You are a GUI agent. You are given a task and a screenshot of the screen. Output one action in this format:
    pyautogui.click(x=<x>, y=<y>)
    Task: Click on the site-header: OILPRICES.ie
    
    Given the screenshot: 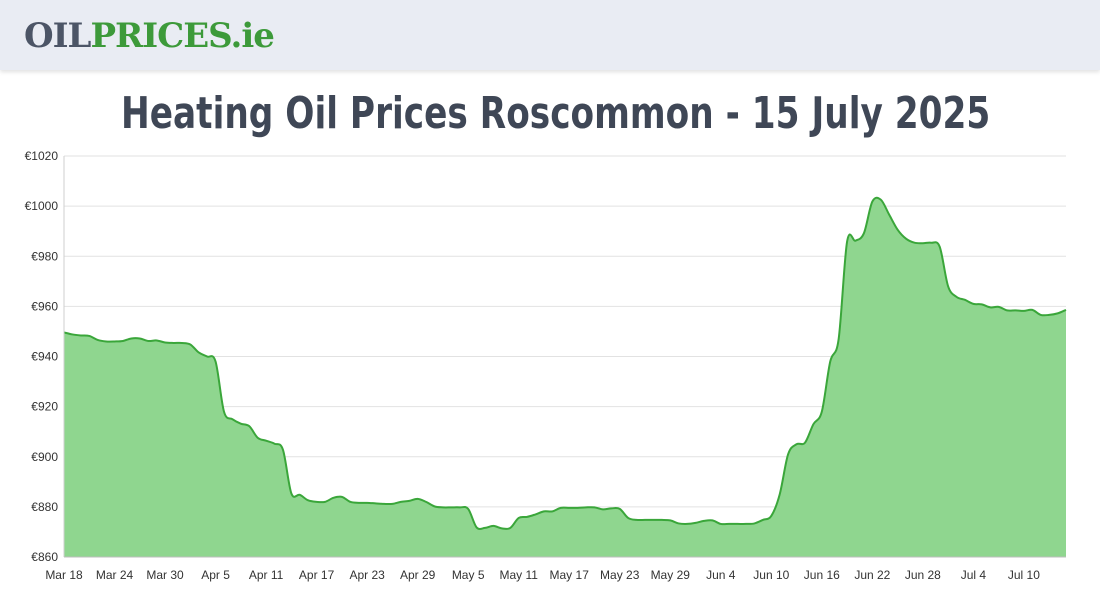 What is the action you would take?
    pyautogui.click(x=550, y=35)
    